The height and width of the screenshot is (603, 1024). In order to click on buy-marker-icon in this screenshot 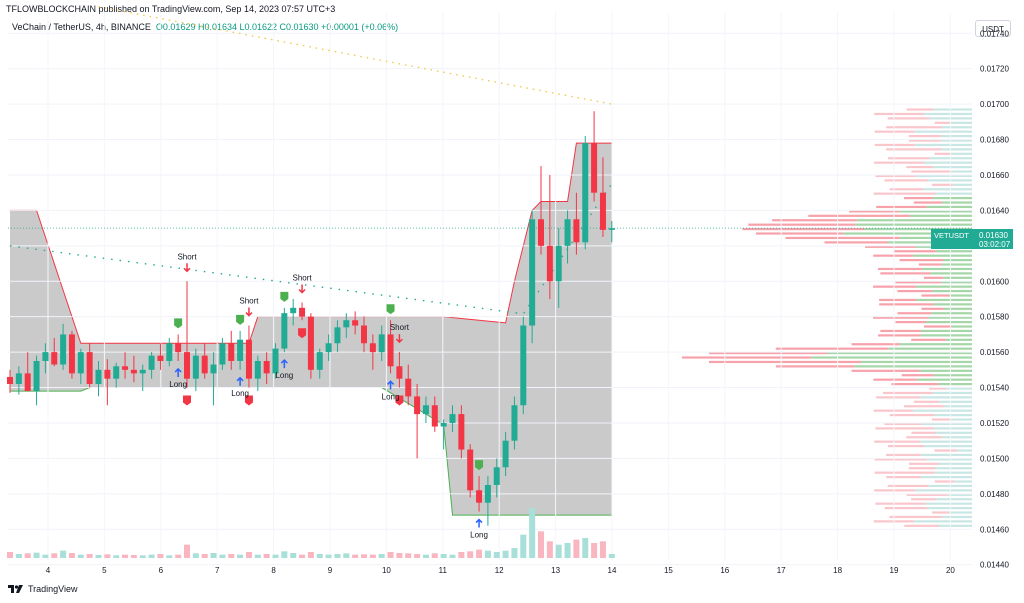, I will do `click(479, 465)`.